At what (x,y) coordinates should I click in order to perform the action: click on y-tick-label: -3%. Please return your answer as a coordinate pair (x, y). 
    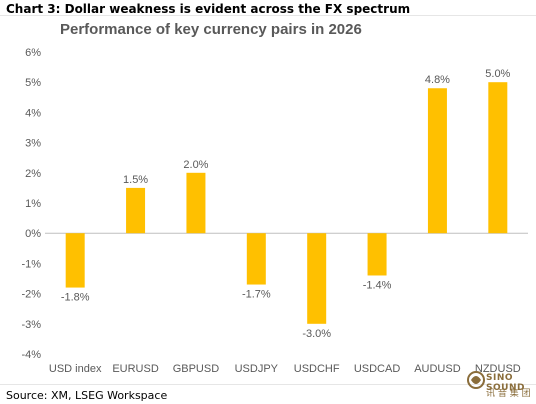
    Looking at the image, I should click on (31, 325).